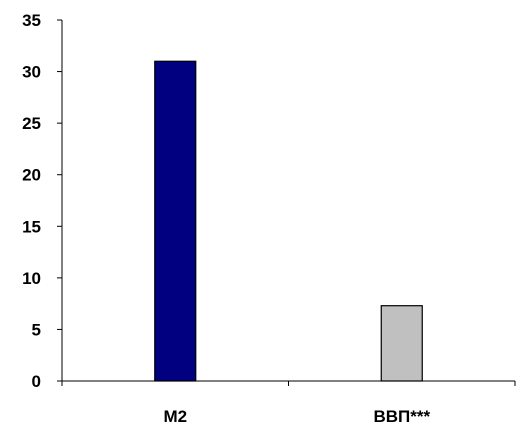 The image size is (517, 428). Describe the element at coordinates (31, 20) in the screenshot. I see `y-tick-label: 35` at that location.